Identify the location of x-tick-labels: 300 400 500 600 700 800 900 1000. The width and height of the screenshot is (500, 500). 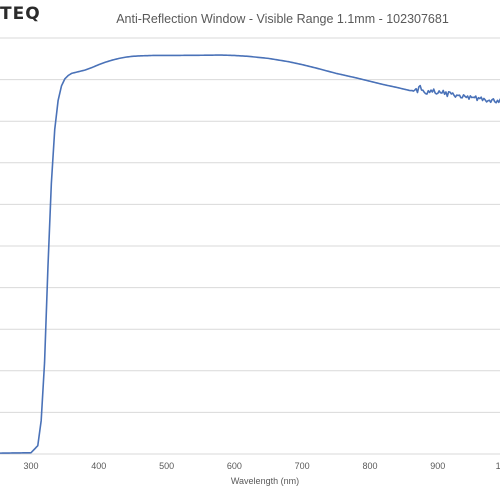
(261, 466).